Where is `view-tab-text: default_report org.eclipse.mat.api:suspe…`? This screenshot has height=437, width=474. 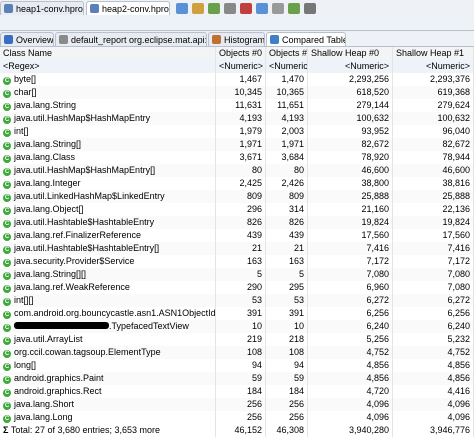
view-tab-text: default_report org.eclipse.mat.api:suspe… is located at coordinates (139, 40).